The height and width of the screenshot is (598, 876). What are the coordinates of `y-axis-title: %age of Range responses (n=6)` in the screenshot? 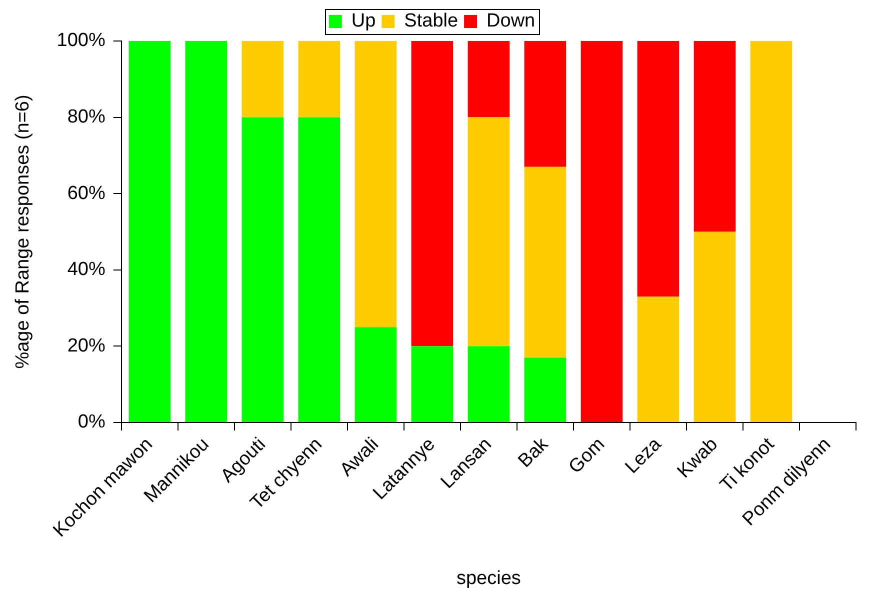 It's located at (23, 231).